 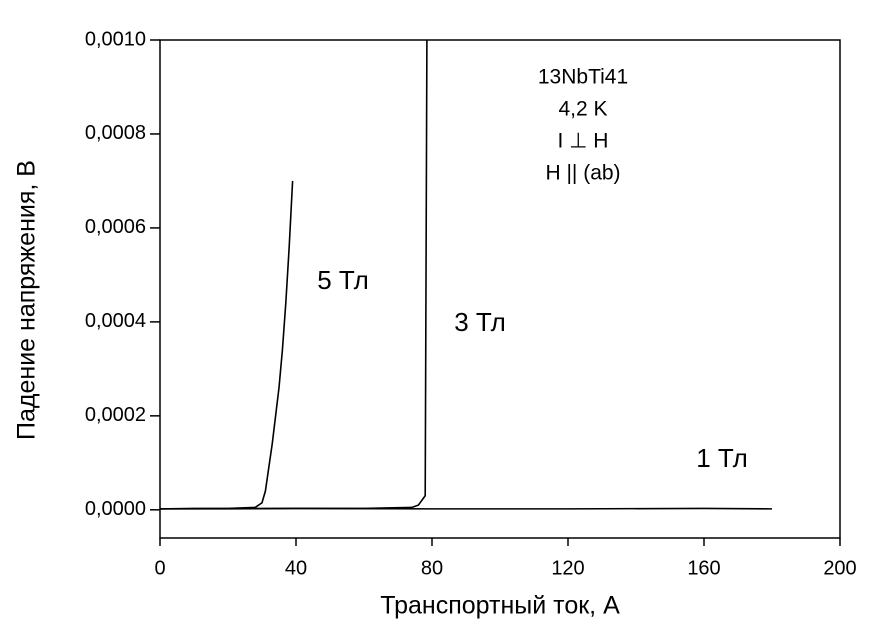 What do you see at coordinates (115, 415) in the screenshot?
I see `y-tick-label: 0,0002` at bounding box center [115, 415].